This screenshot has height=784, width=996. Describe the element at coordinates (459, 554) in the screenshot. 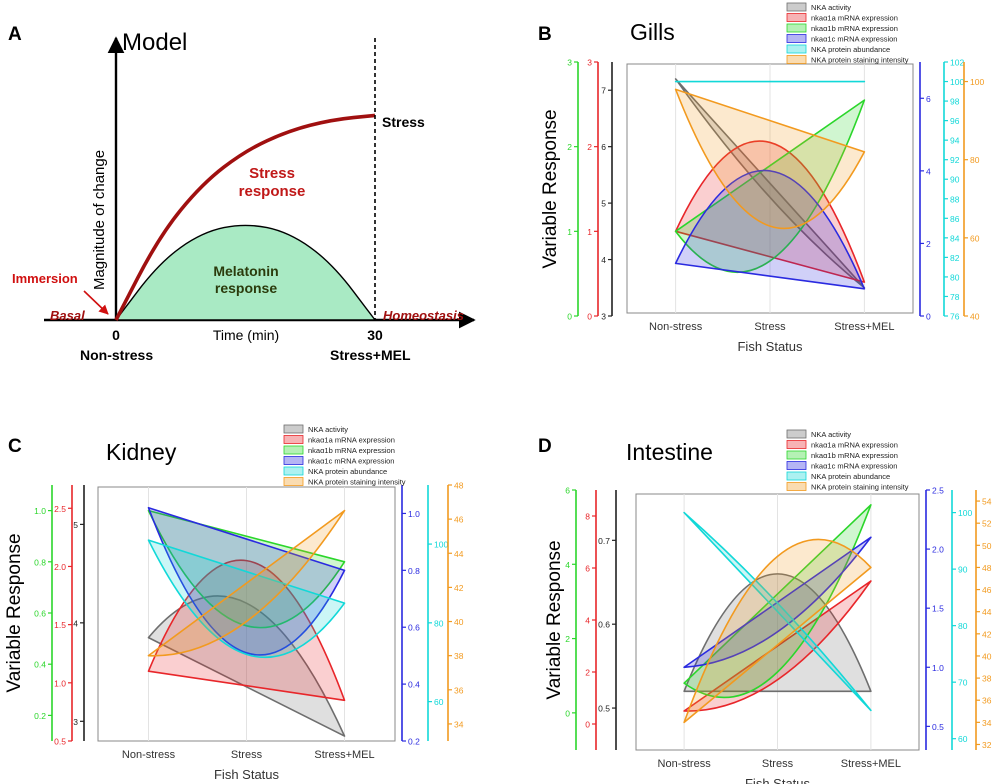

I see `axis-tick-label: 44` at that location.